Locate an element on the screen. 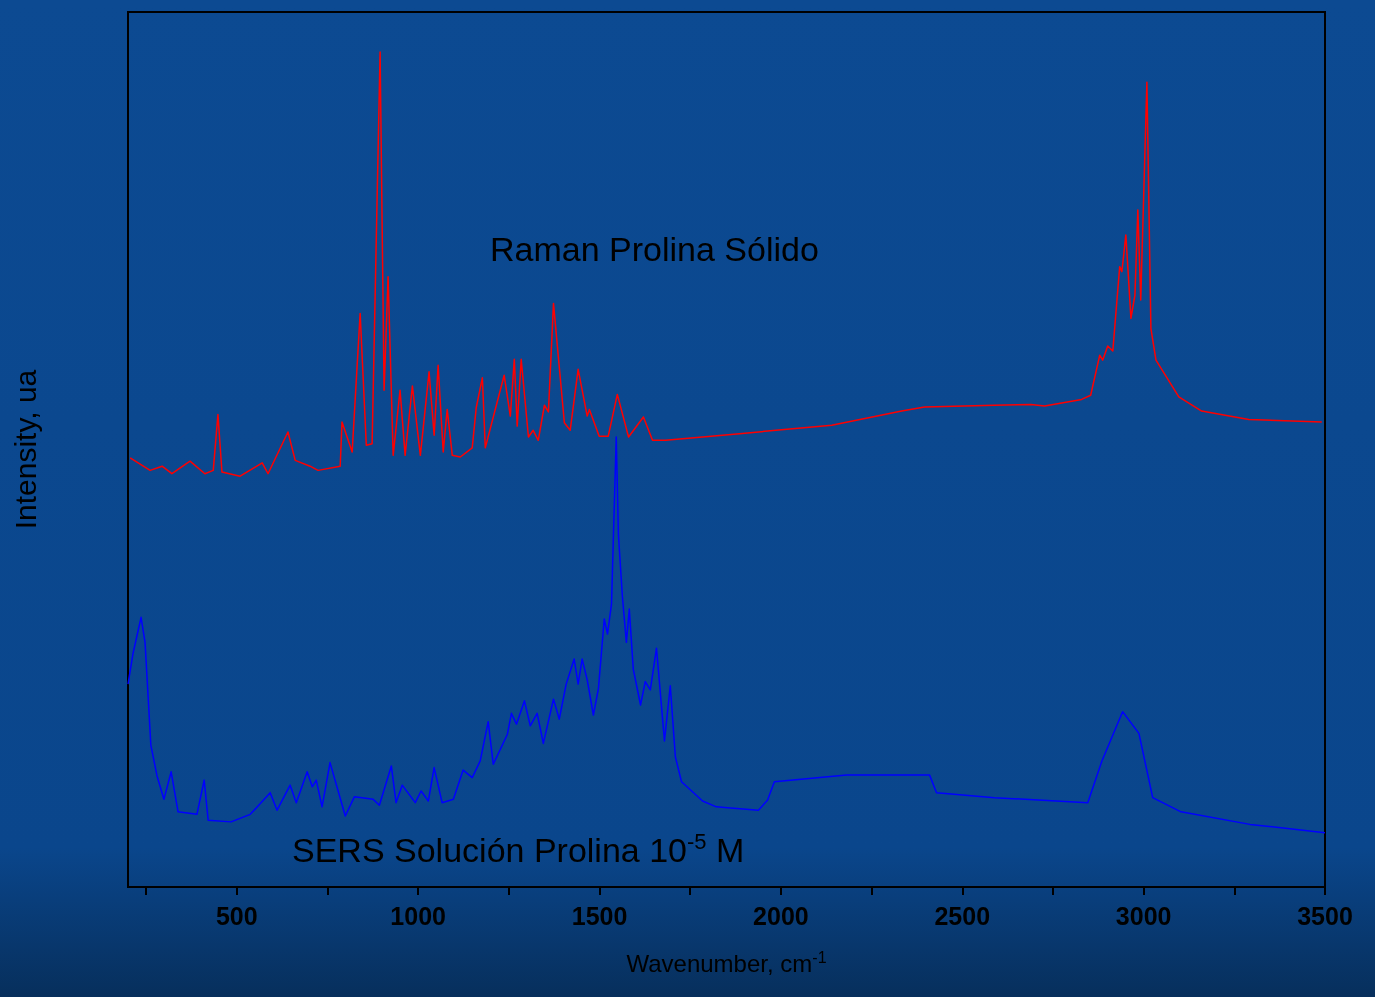 The height and width of the screenshot is (997, 1375). x-tick-label: 2000 is located at coordinates (781, 915).